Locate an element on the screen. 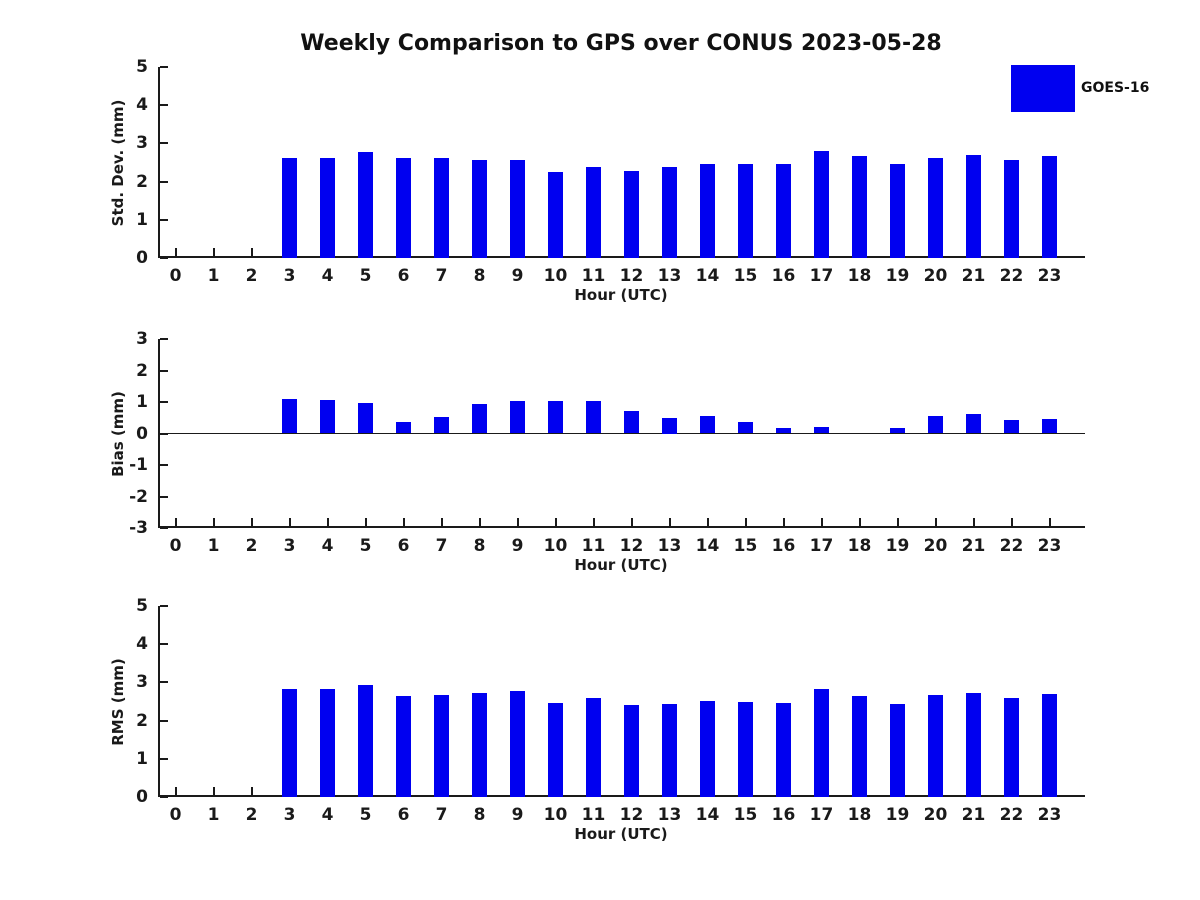 The width and height of the screenshot is (1200, 900). x-tick-label: 12 is located at coordinates (631, 815).